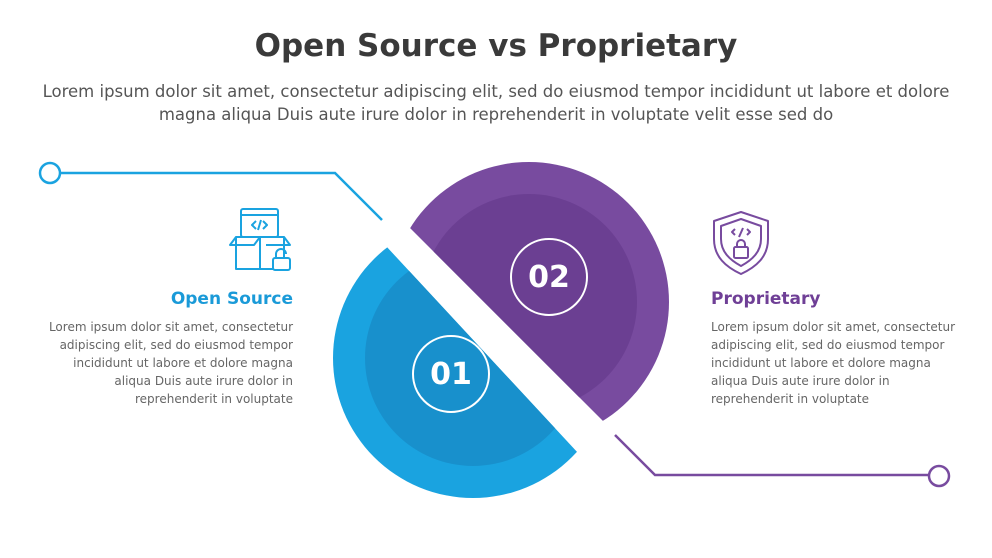 The image size is (992, 558). Describe the element at coordinates (766, 299) in the screenshot. I see `proprietary-heading: Proprietary` at that location.